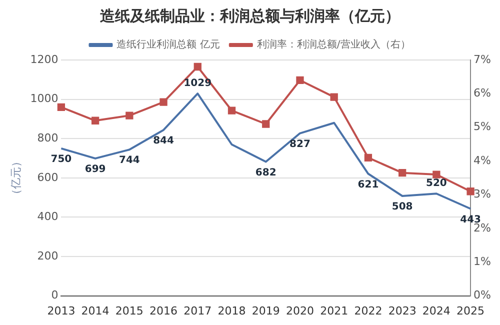 Image resolution: width=500 pixels, height=325 pixels. What do you see at coordinates (47, 137) in the screenshot?
I see `y-tick-label: 800` at bounding box center [47, 137].